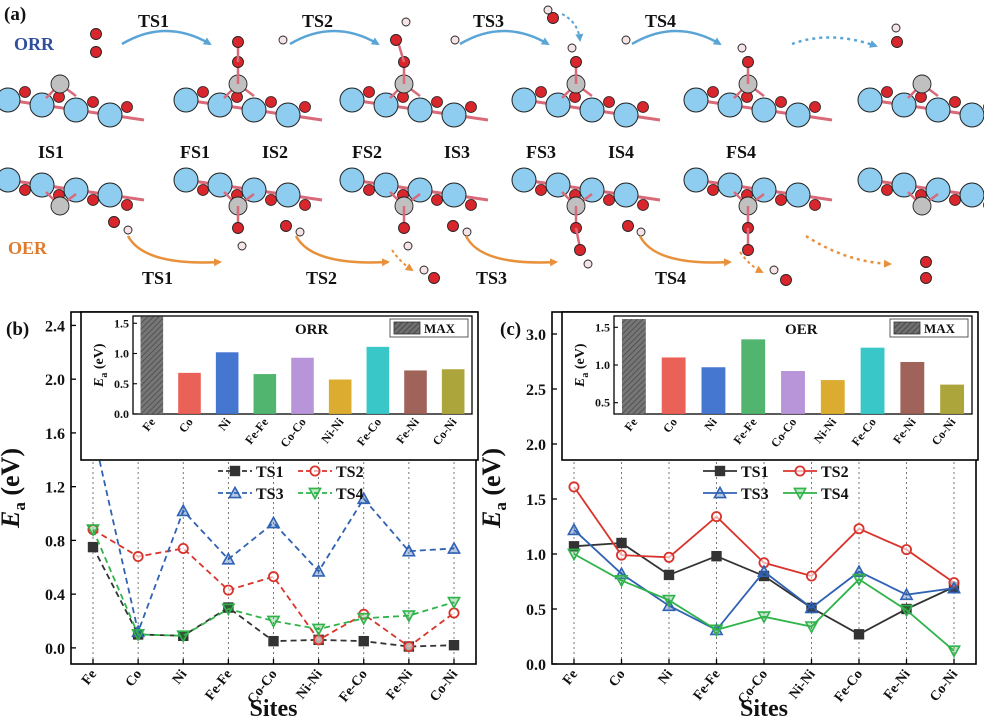  I want to click on oer-arrow, so click(685, 251).